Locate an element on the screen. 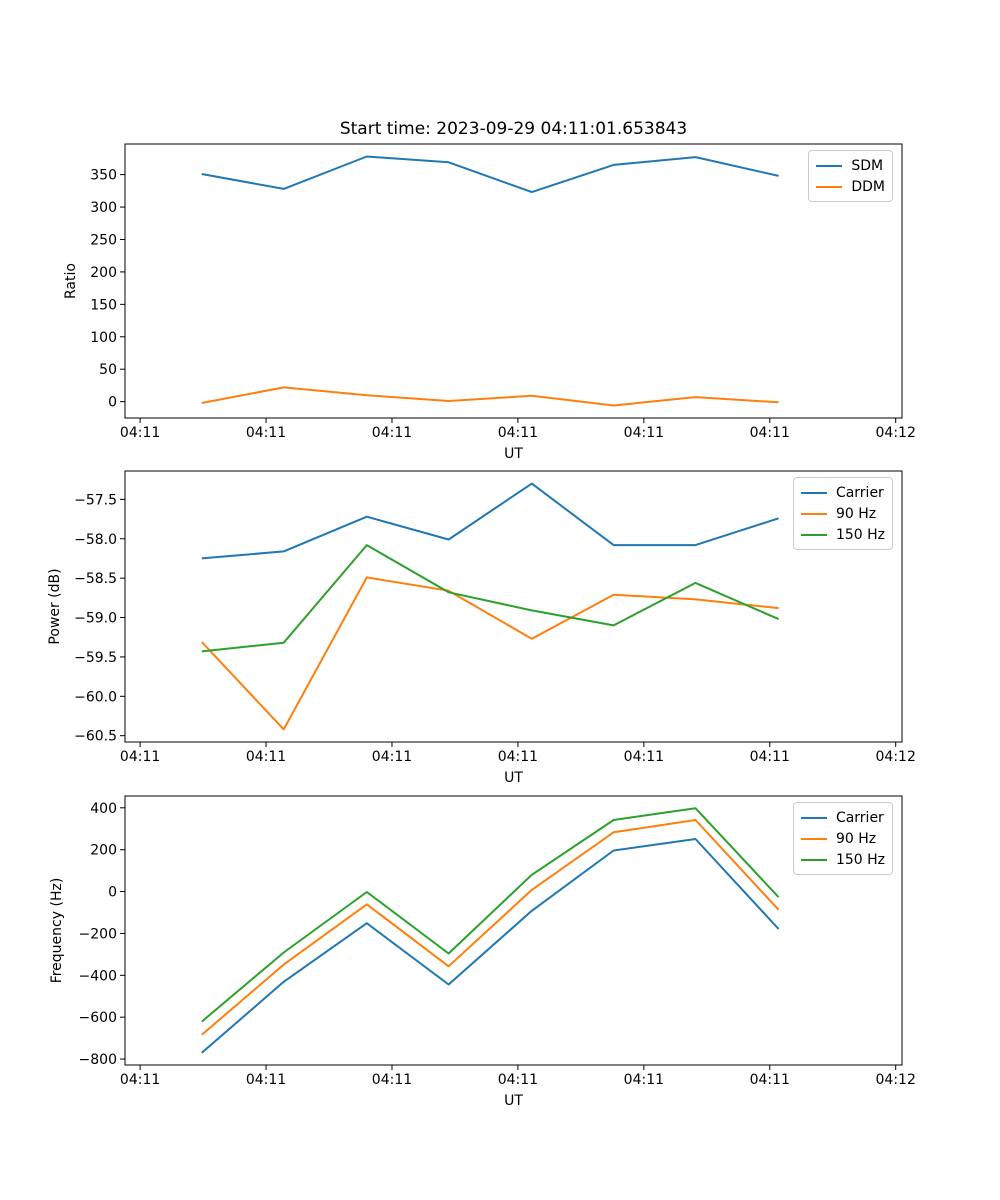 This screenshot has width=1000, height=1200. ratio-ytick-label: 350 is located at coordinates (103, 176).